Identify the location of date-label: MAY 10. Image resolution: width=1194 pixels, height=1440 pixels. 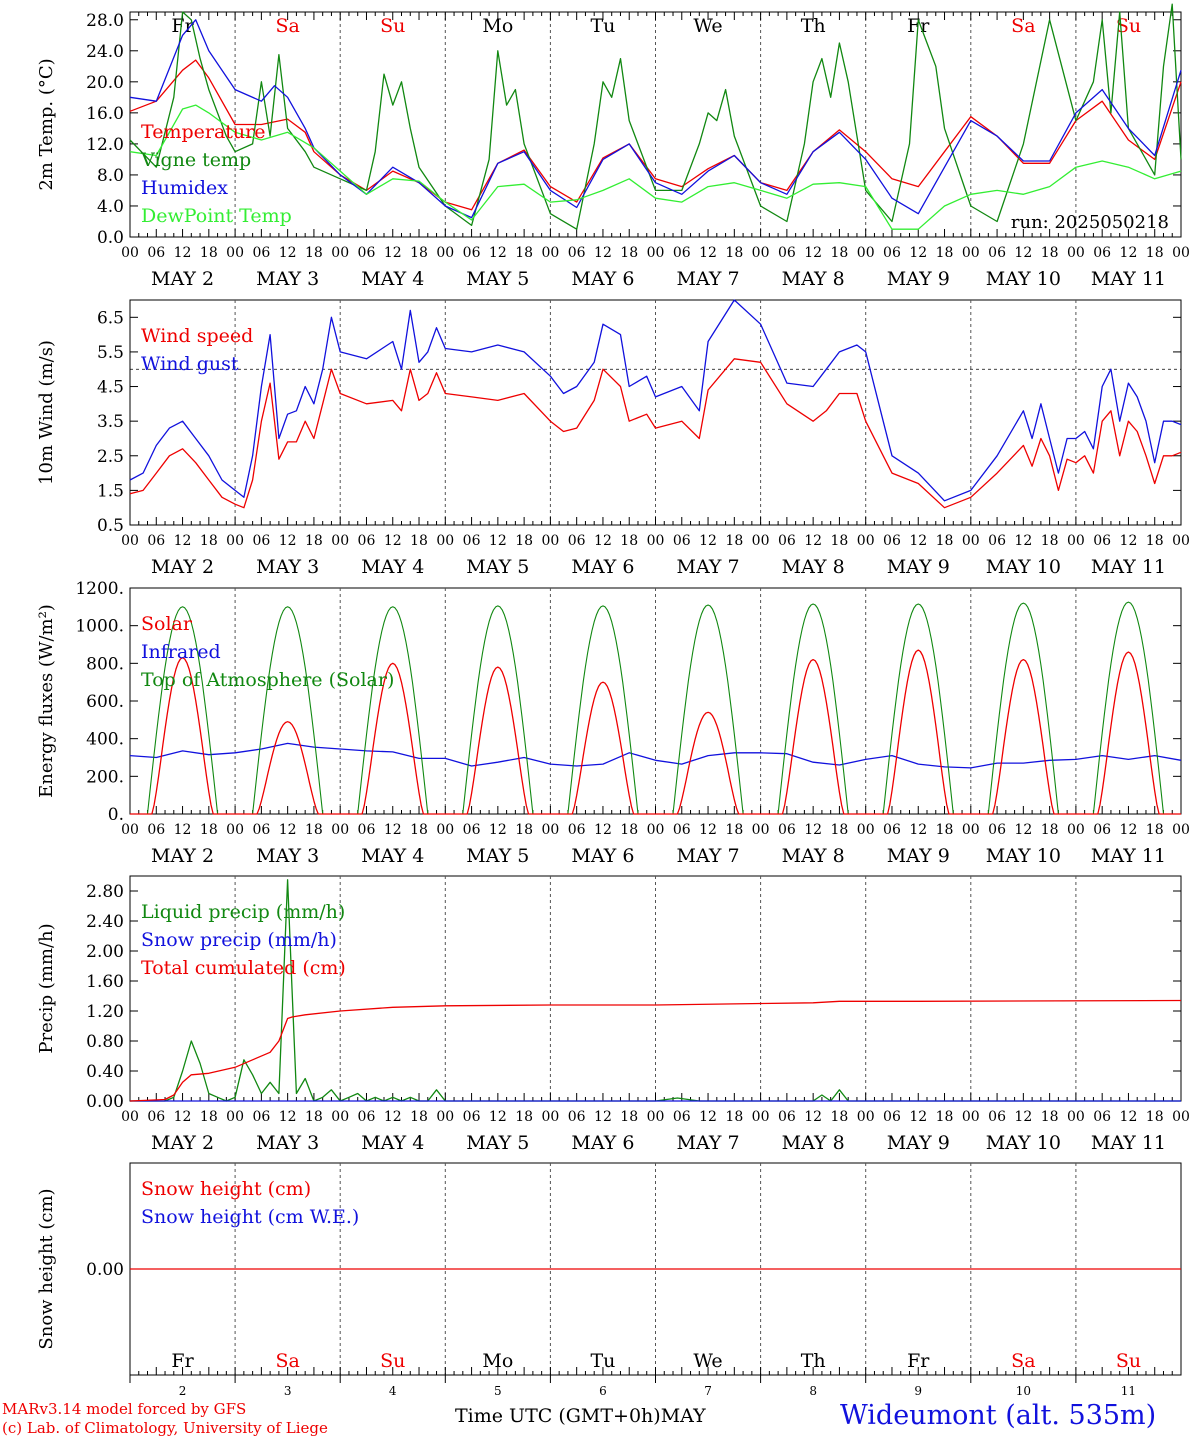
(1023, 1143).